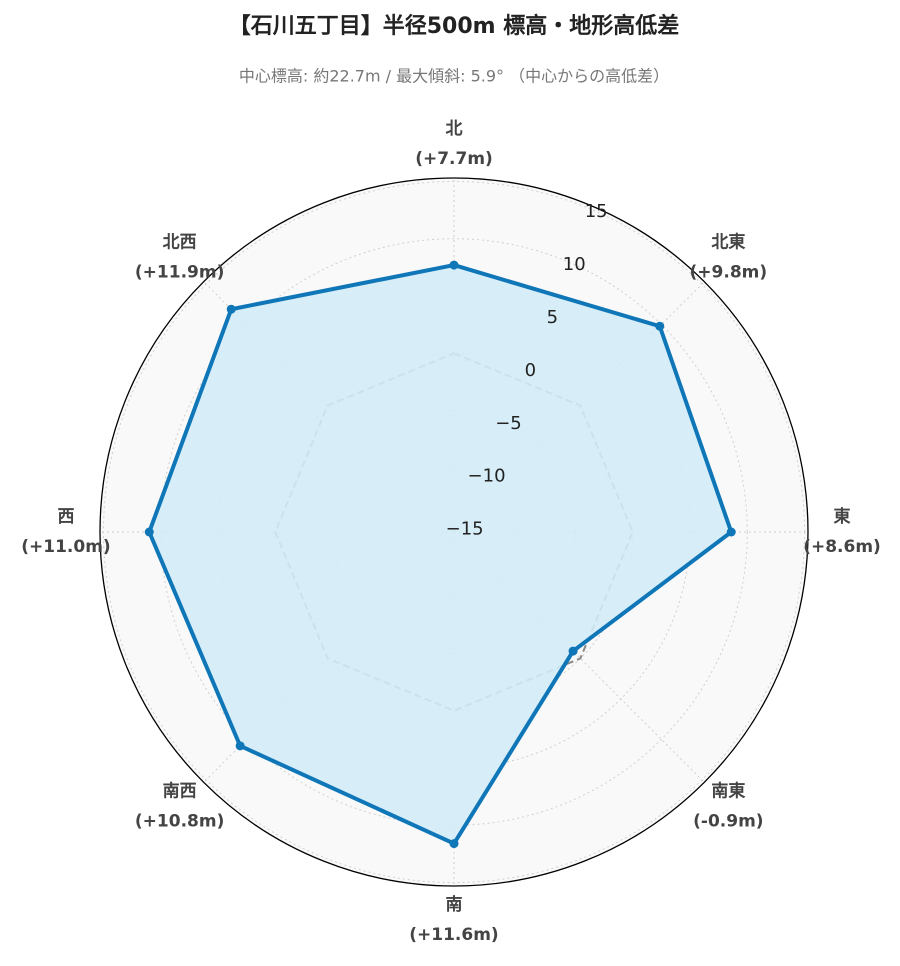 This screenshot has height=966, width=900. Describe the element at coordinates (454, 76) in the screenshot. I see `chart-subtitle: 中心標高: 約22.7m / 最大傾斜: 5.9° （中心からの高低差）` at that location.